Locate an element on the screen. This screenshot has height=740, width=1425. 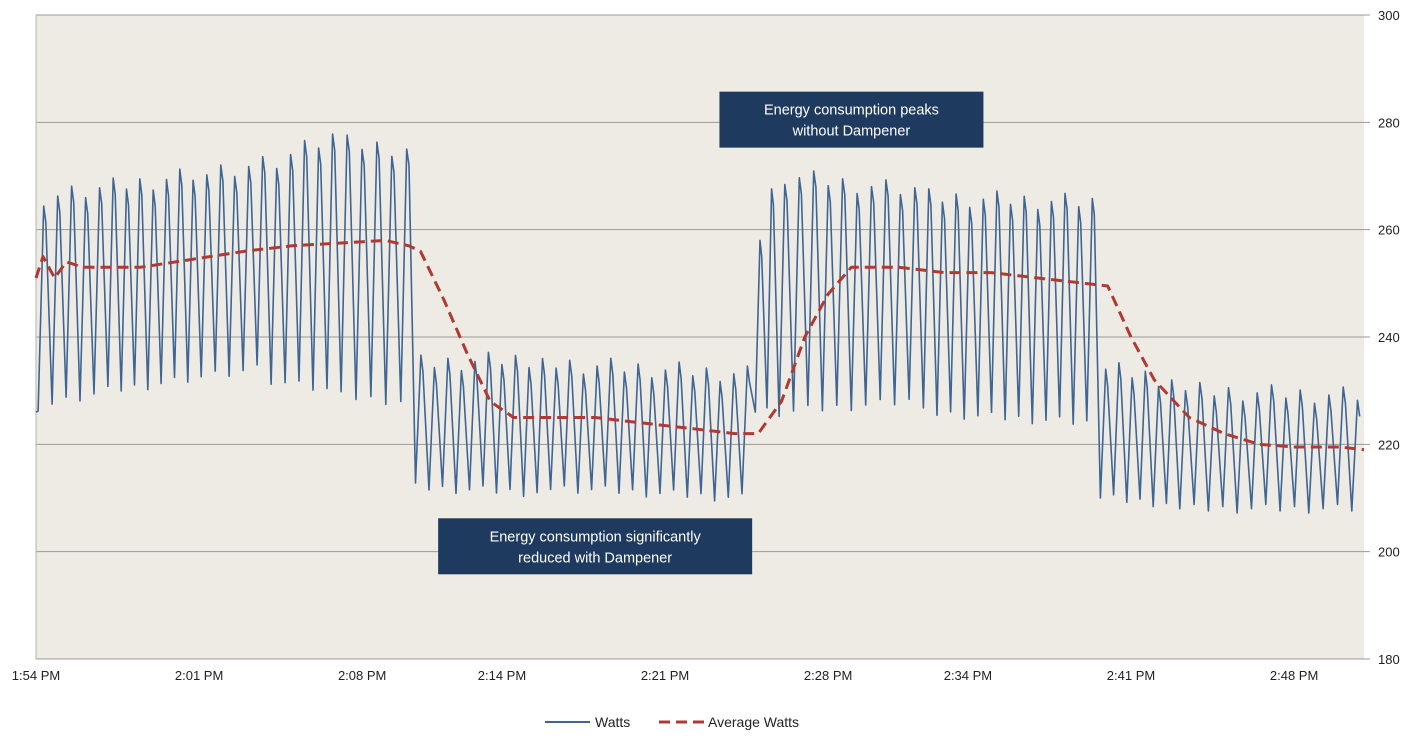
x-tick-label: 2:08 PM is located at coordinates (362, 675).